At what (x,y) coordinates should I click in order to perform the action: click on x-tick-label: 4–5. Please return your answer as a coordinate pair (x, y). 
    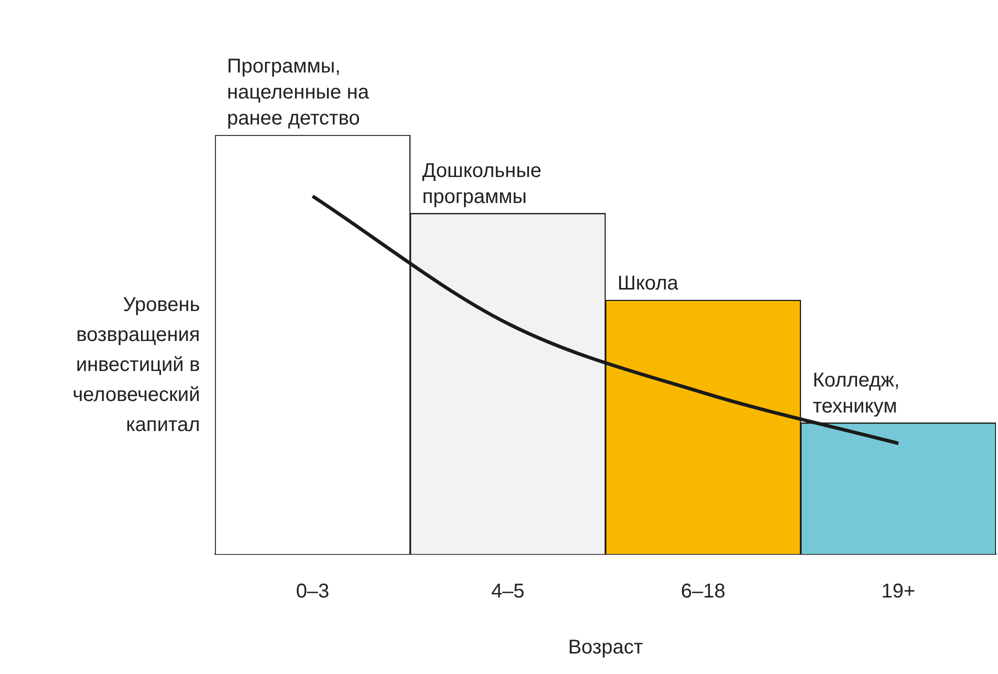
    Looking at the image, I should click on (508, 591).